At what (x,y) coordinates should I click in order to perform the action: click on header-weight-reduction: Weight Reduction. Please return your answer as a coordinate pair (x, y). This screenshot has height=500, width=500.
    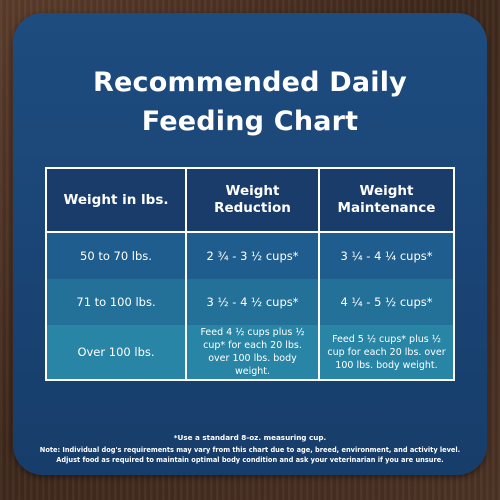
    Looking at the image, I should click on (253, 200).